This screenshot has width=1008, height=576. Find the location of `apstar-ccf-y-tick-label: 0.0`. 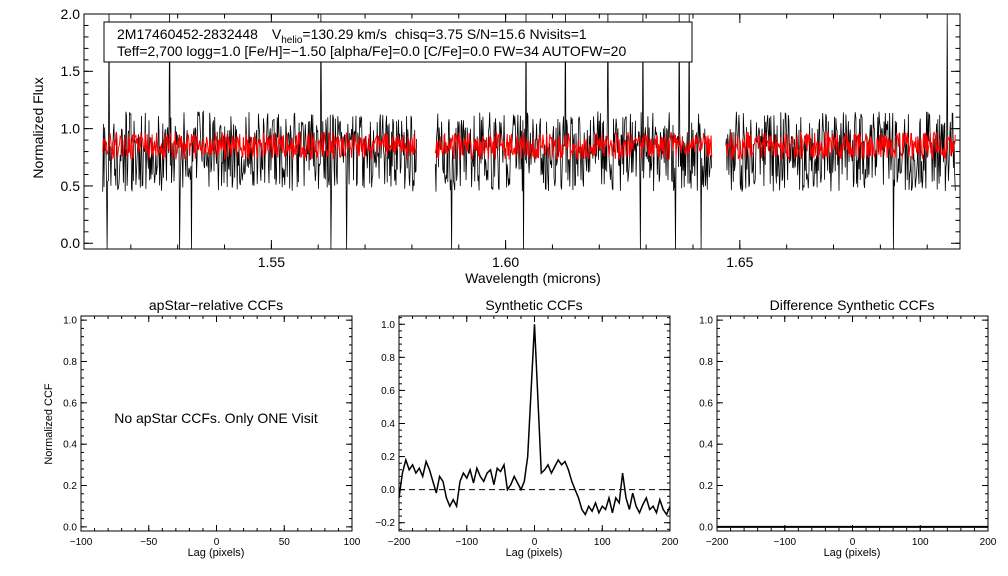

apstar-ccf-y-tick-label: 0.0 is located at coordinates (70, 527).